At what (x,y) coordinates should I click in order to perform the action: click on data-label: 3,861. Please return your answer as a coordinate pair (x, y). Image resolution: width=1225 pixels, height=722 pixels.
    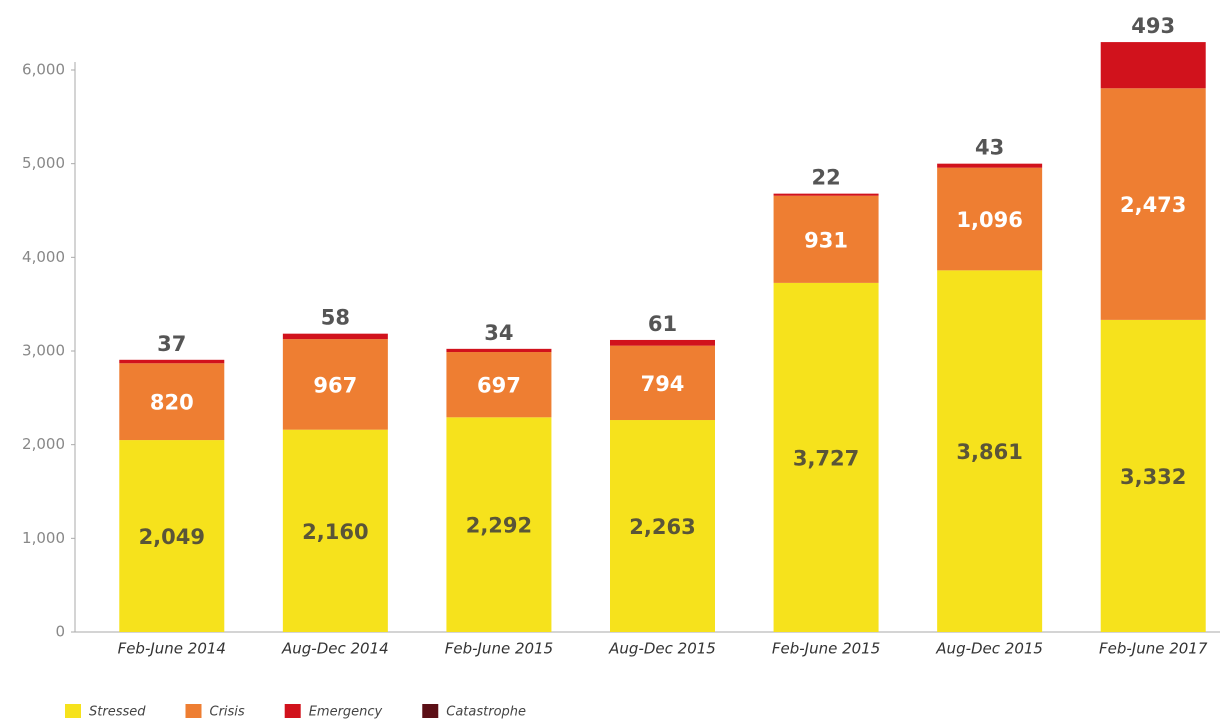
    Looking at the image, I should click on (989, 452).